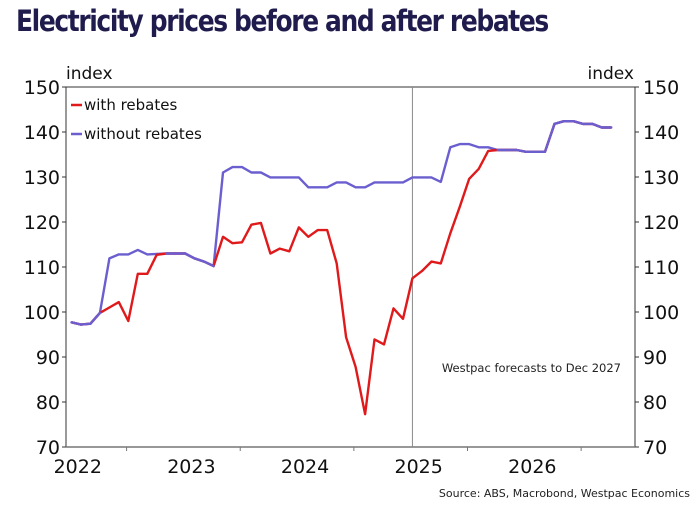 This screenshot has height=507, width=698. What do you see at coordinates (136, 119) in the screenshot?
I see `legend: with rebates without rebates` at bounding box center [136, 119].